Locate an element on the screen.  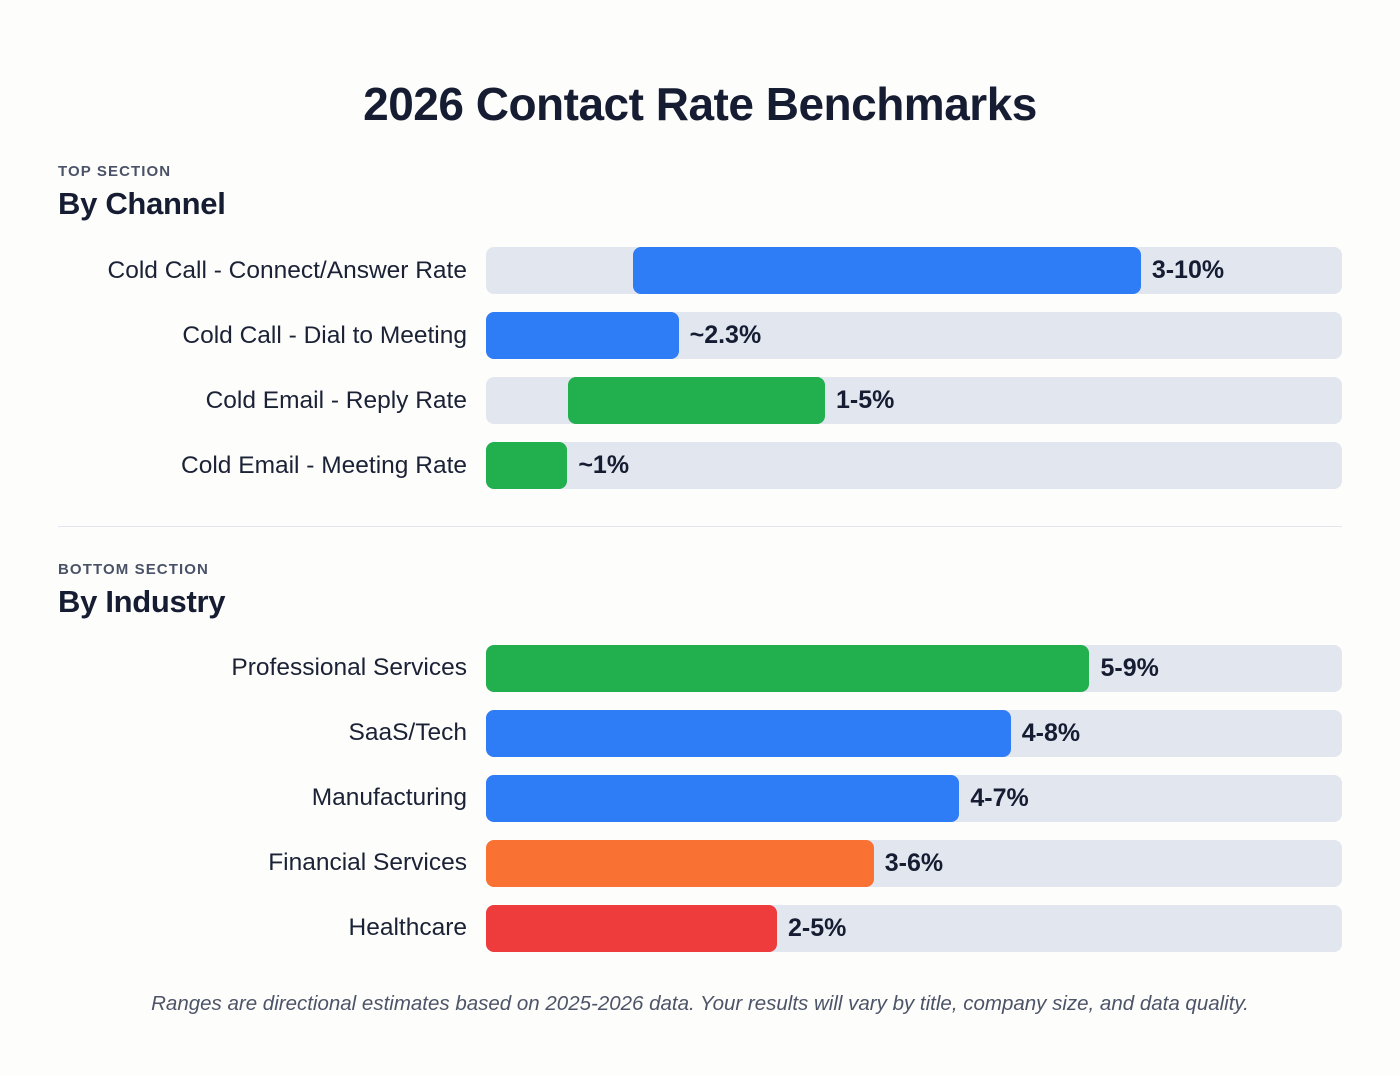
bar-value-label: 5-9% is located at coordinates (1129, 667).